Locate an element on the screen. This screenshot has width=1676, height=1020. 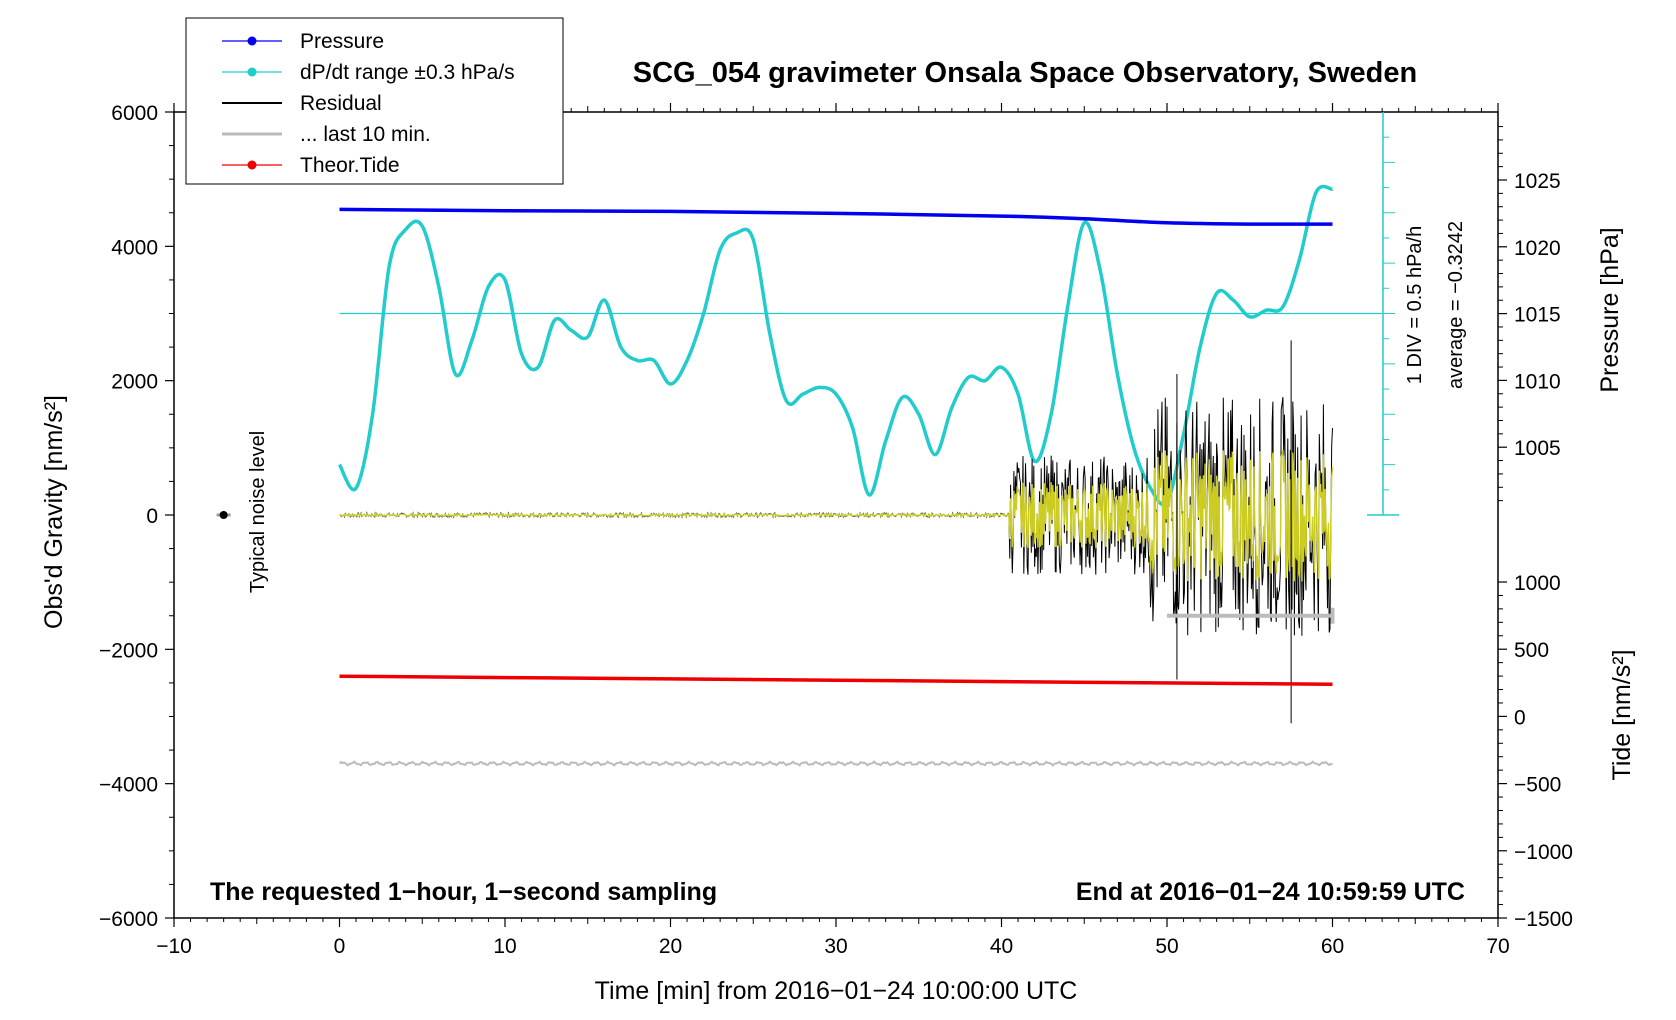
footer-left-note: The requested 1−hour, 1−second sampling is located at coordinates (463, 892).